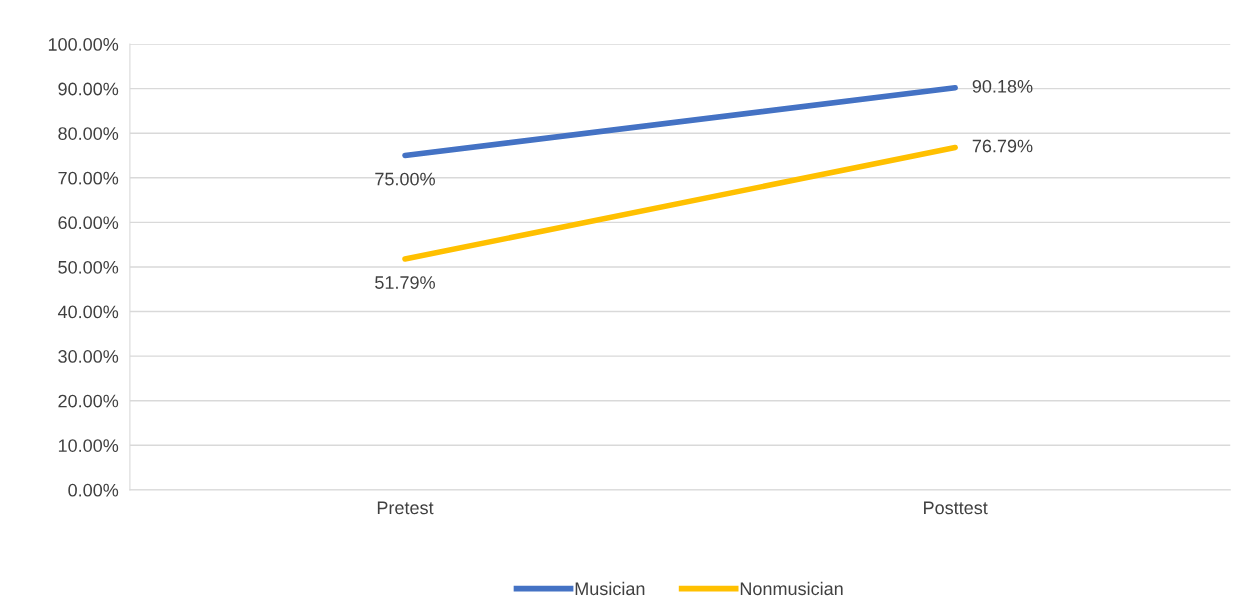 This screenshot has width=1249, height=604. Describe the element at coordinates (88, 178) in the screenshot. I see `y-tick-label: 70.00%` at that location.